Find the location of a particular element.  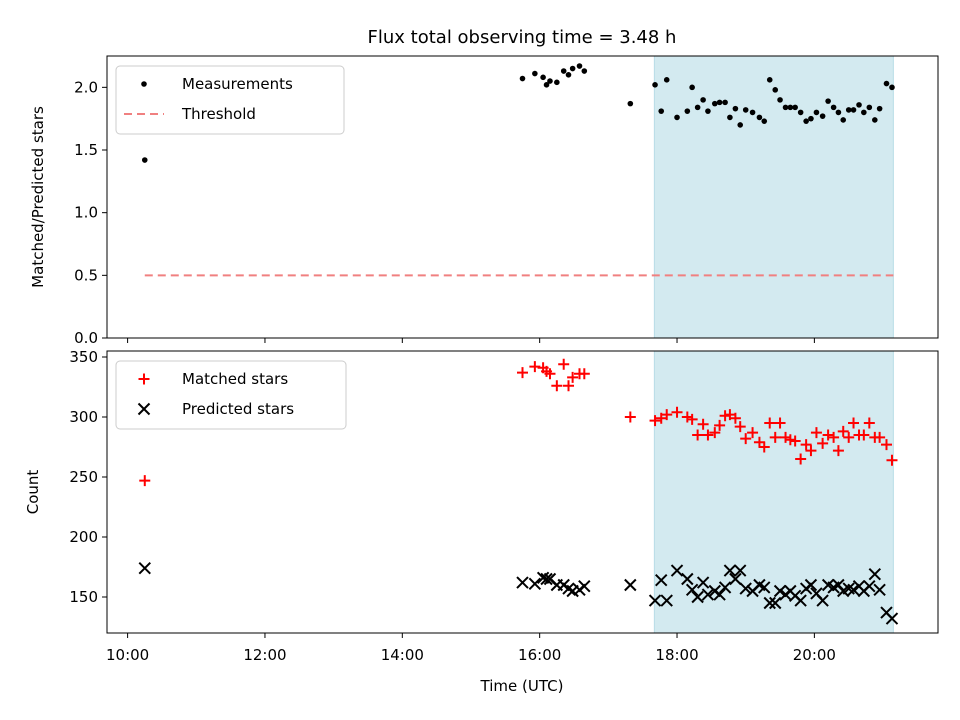

legend-x-swatch is located at coordinates (144, 409).